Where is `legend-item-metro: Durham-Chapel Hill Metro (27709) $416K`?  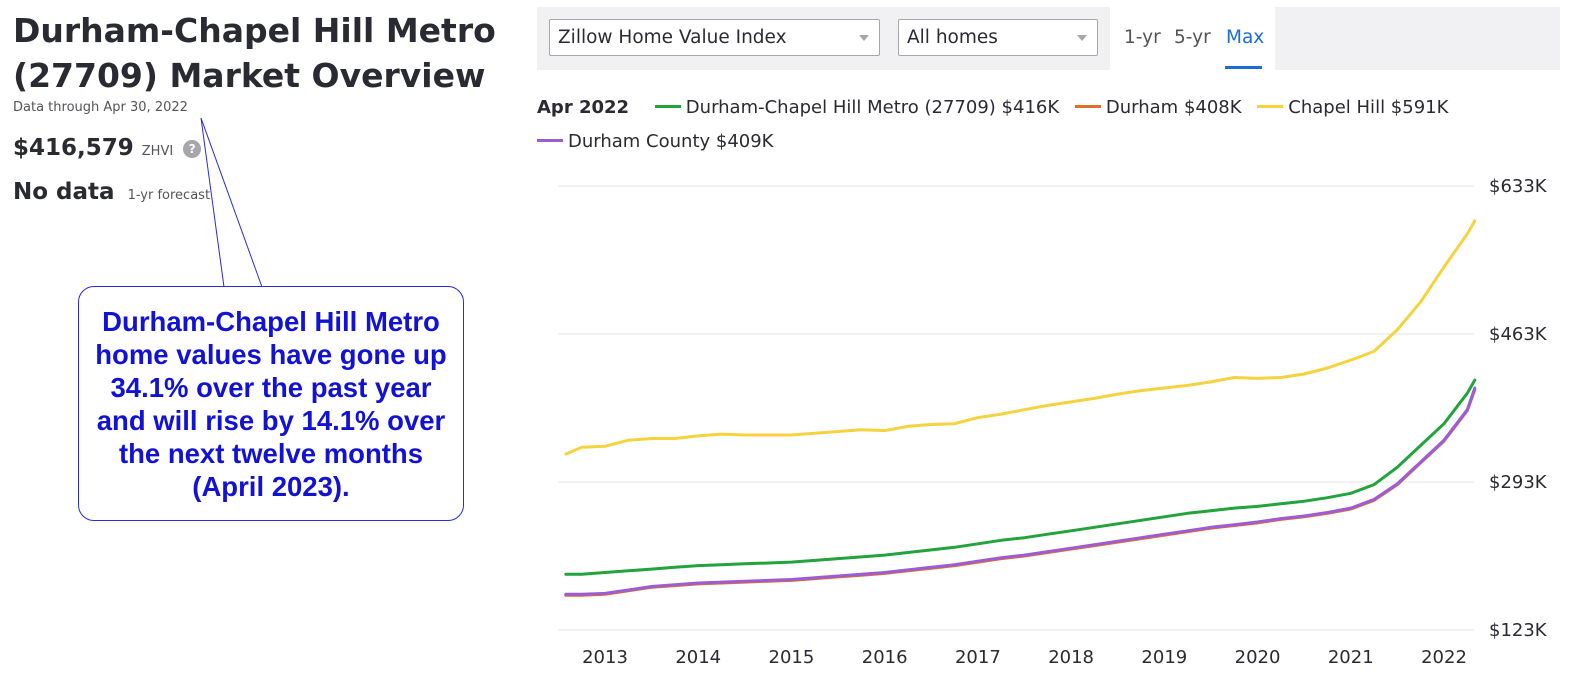
legend-item-metro: Durham-Chapel Hill Metro (27709) $416K is located at coordinates (857, 108).